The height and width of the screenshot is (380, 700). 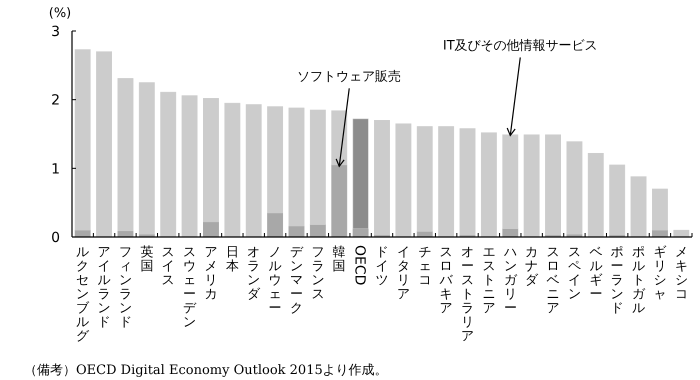 I want to click on x-tick-label: ギリシャ, so click(x=659, y=273).